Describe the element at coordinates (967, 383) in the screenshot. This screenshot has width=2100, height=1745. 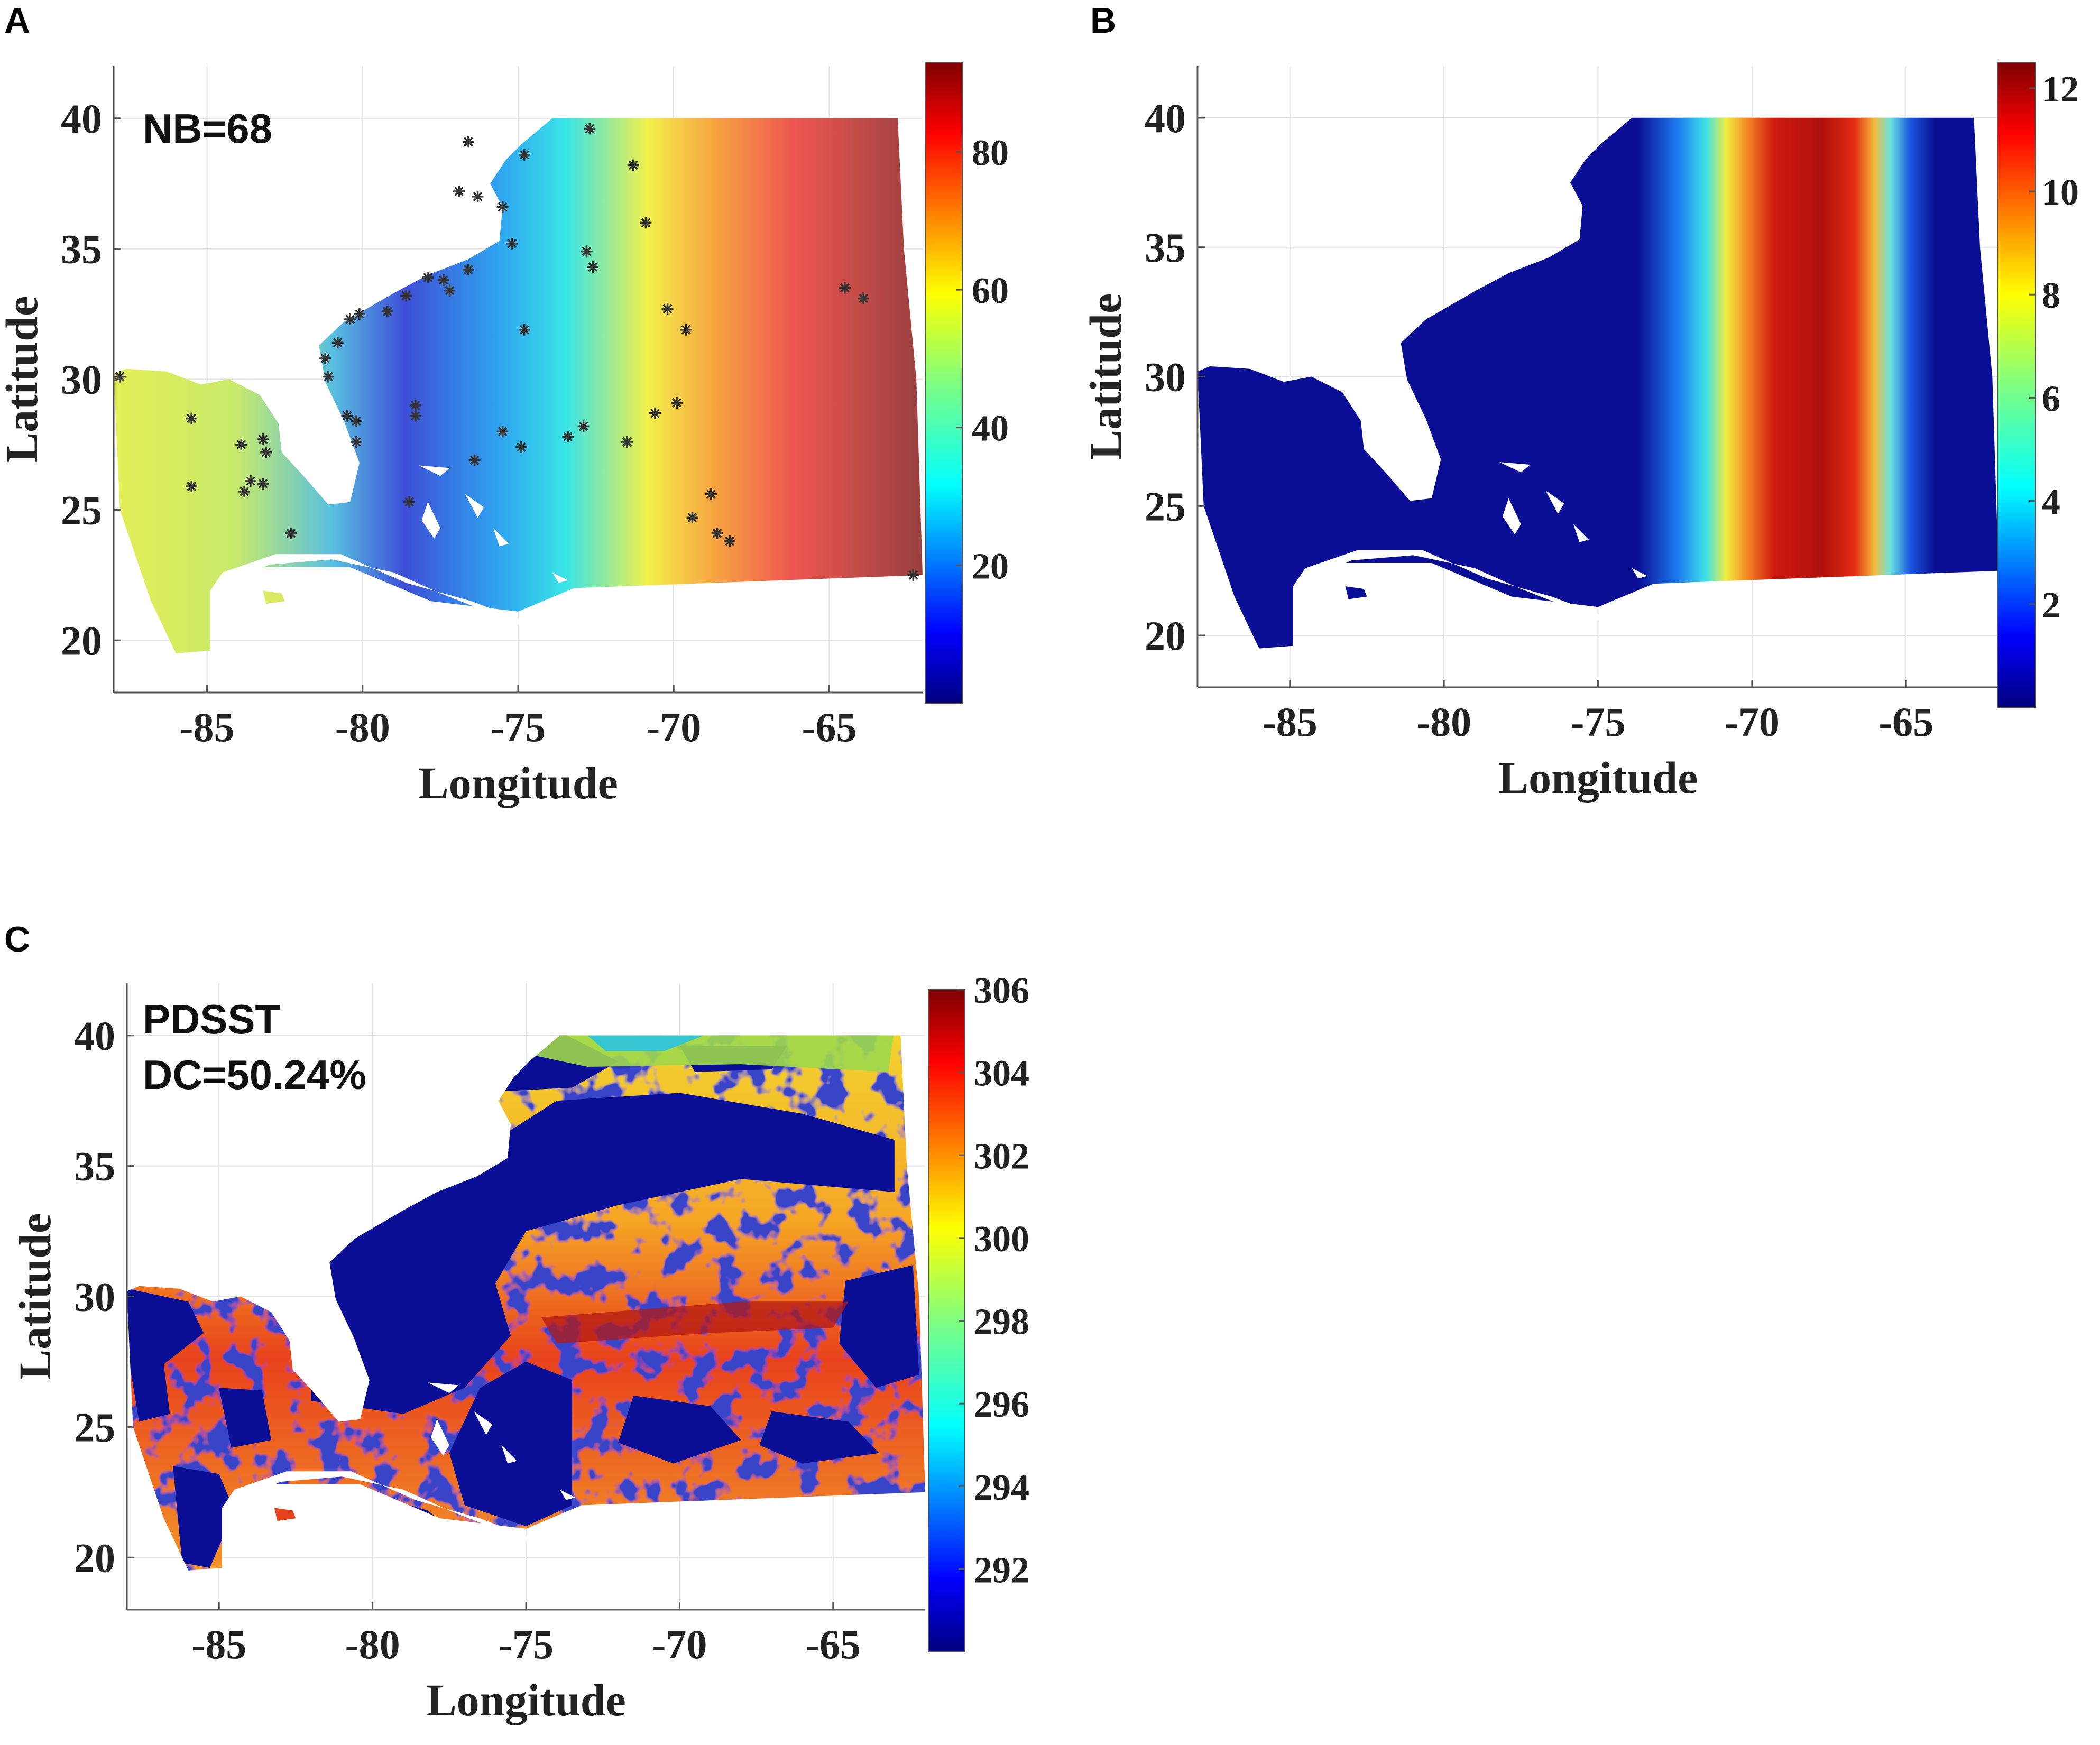
I see `panel-a-colorbar: 20 40 60 80` at that location.